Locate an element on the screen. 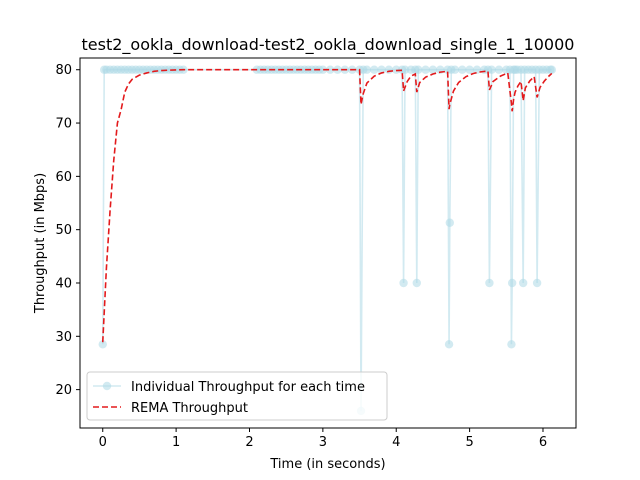  x-tick-label: 3 is located at coordinates (323, 442).